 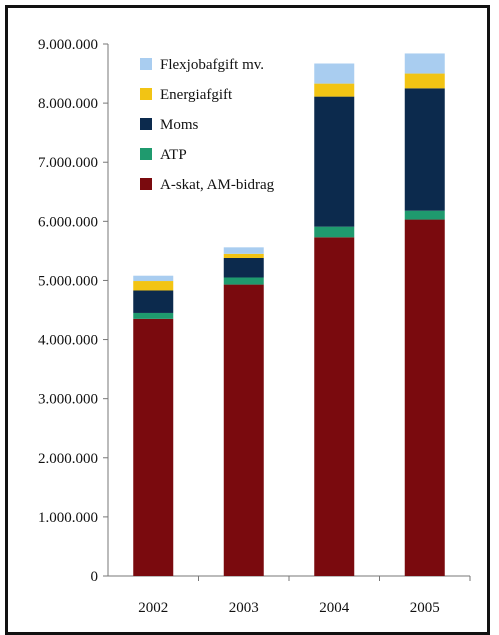 I want to click on legend-label: ATP, so click(x=173, y=155).